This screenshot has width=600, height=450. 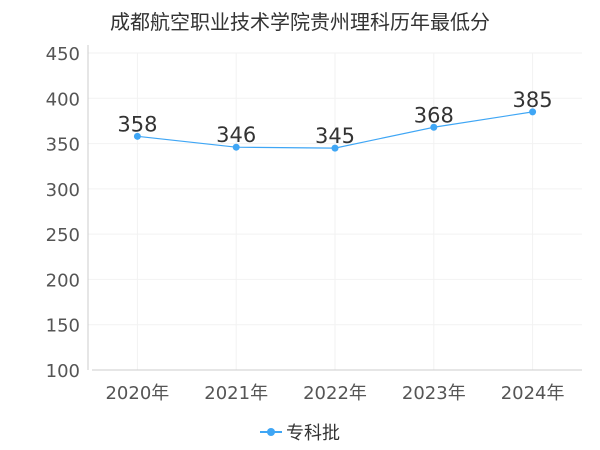 I want to click on legend: 专科批, so click(x=300, y=432).